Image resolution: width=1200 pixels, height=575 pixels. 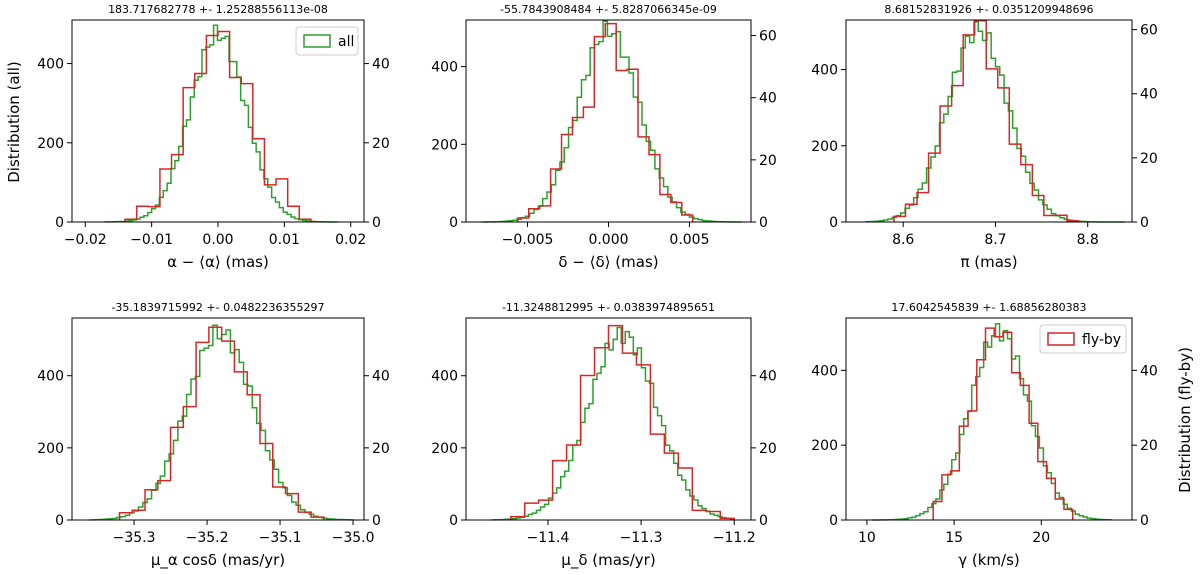 What do you see at coordinates (608, 240) in the screenshot?
I see `x-tick-label: 0.000` at bounding box center [608, 240].